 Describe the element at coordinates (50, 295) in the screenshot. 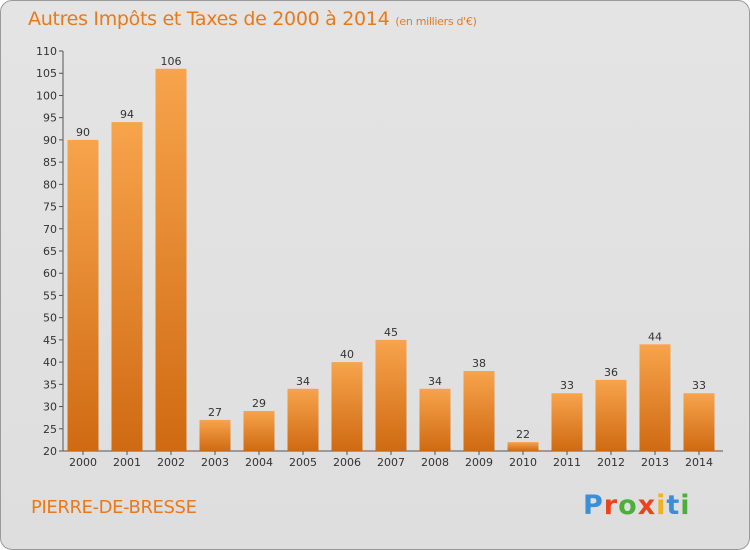

I see `y-tick-label: 55` at that location.